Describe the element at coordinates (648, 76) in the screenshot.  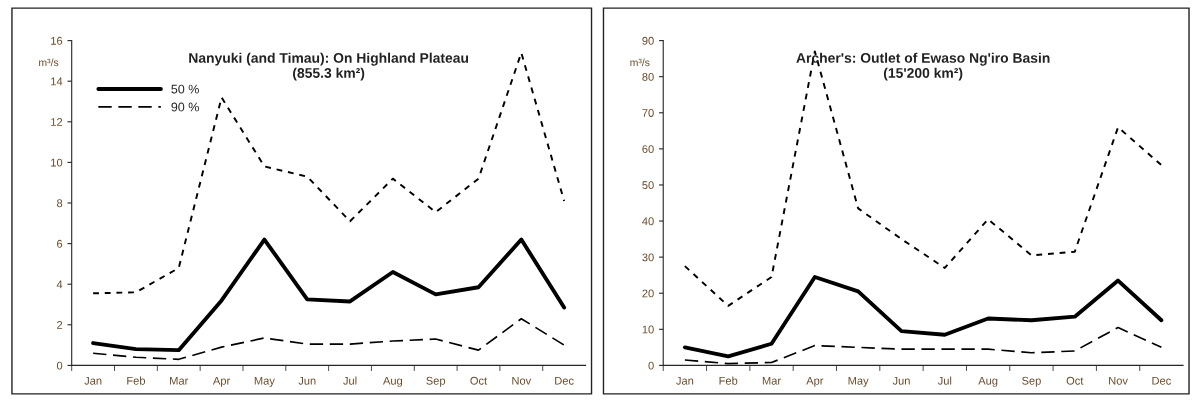
I see `y-tick-label: 80` at that location.